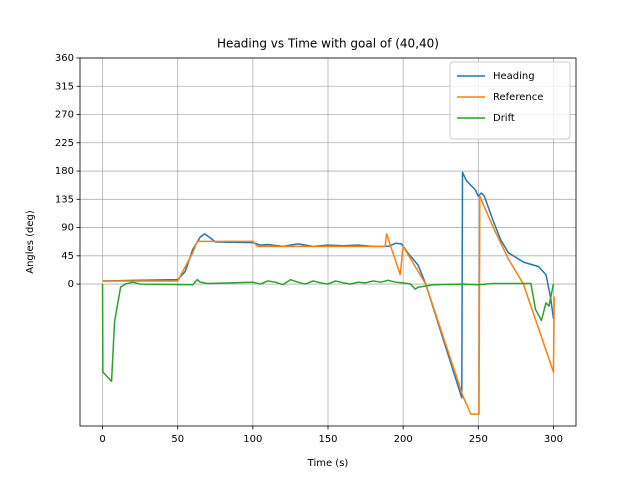  What do you see at coordinates (403, 439) in the screenshot?
I see `x-tick-label: 200` at bounding box center [403, 439].